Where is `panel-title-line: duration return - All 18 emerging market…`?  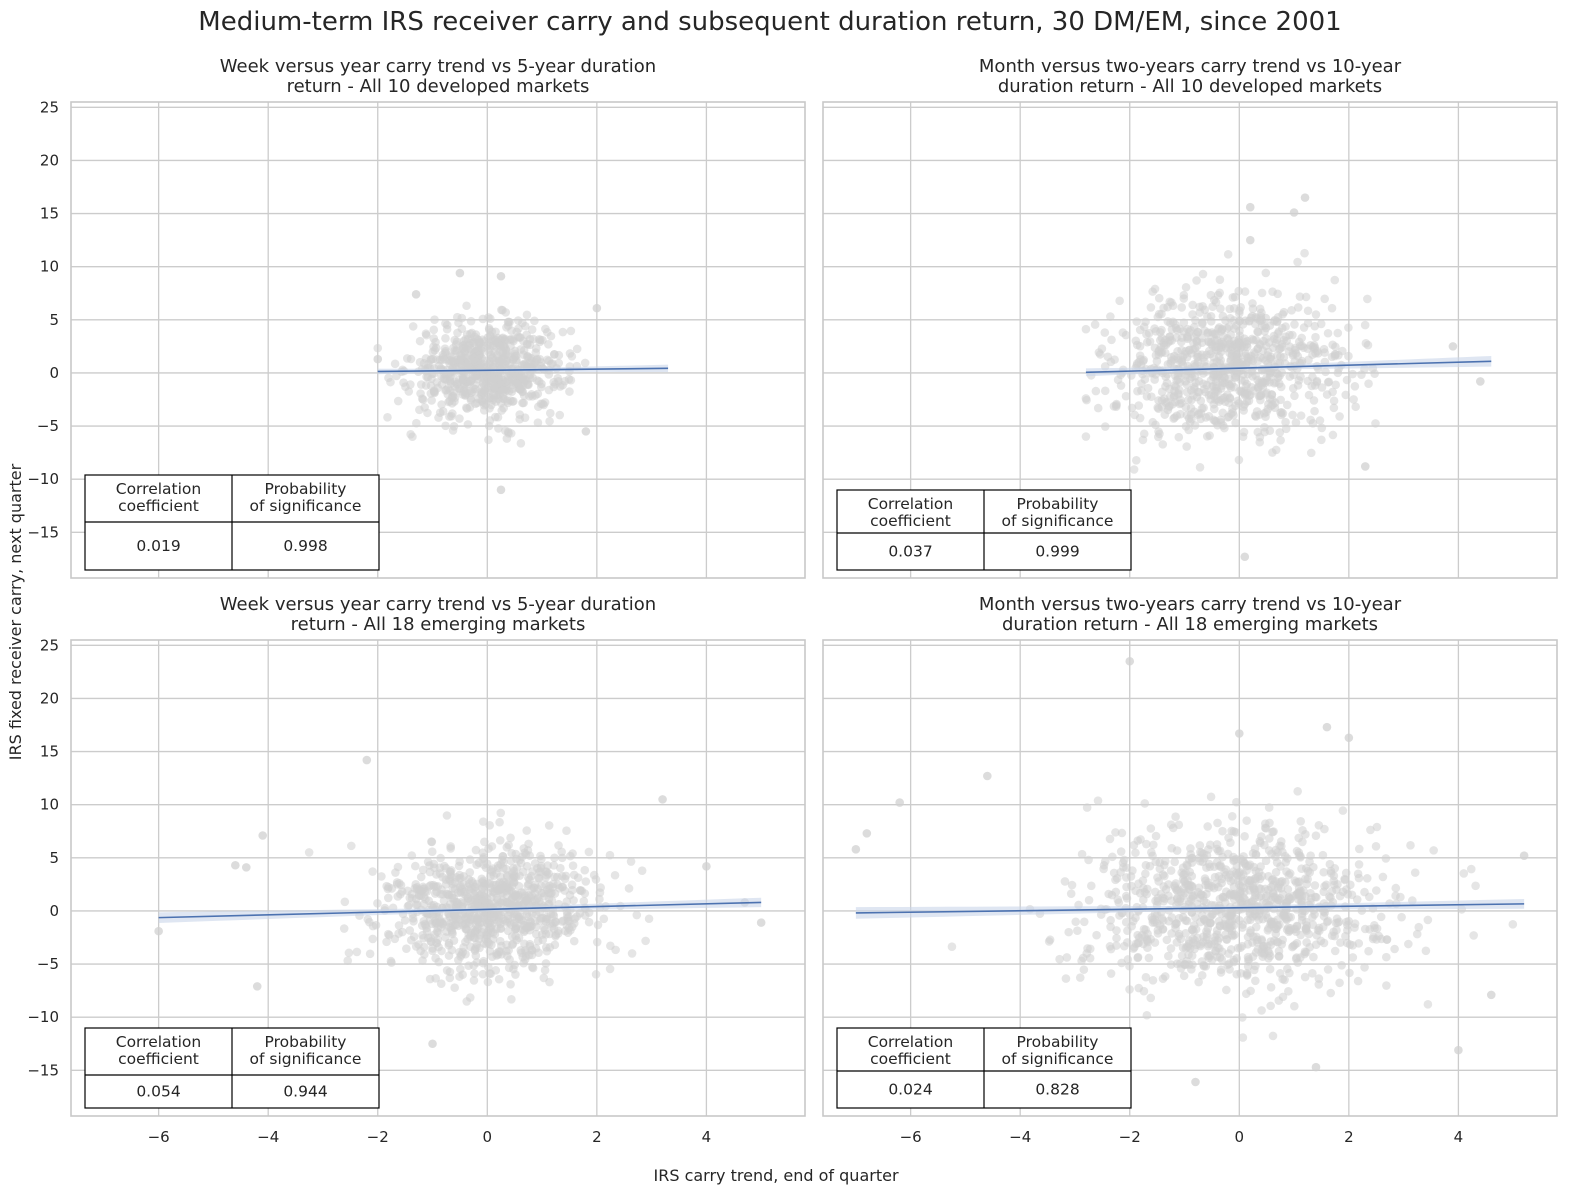
panel-title-line: duration return - All 18 emerging market… is located at coordinates (1190, 624).